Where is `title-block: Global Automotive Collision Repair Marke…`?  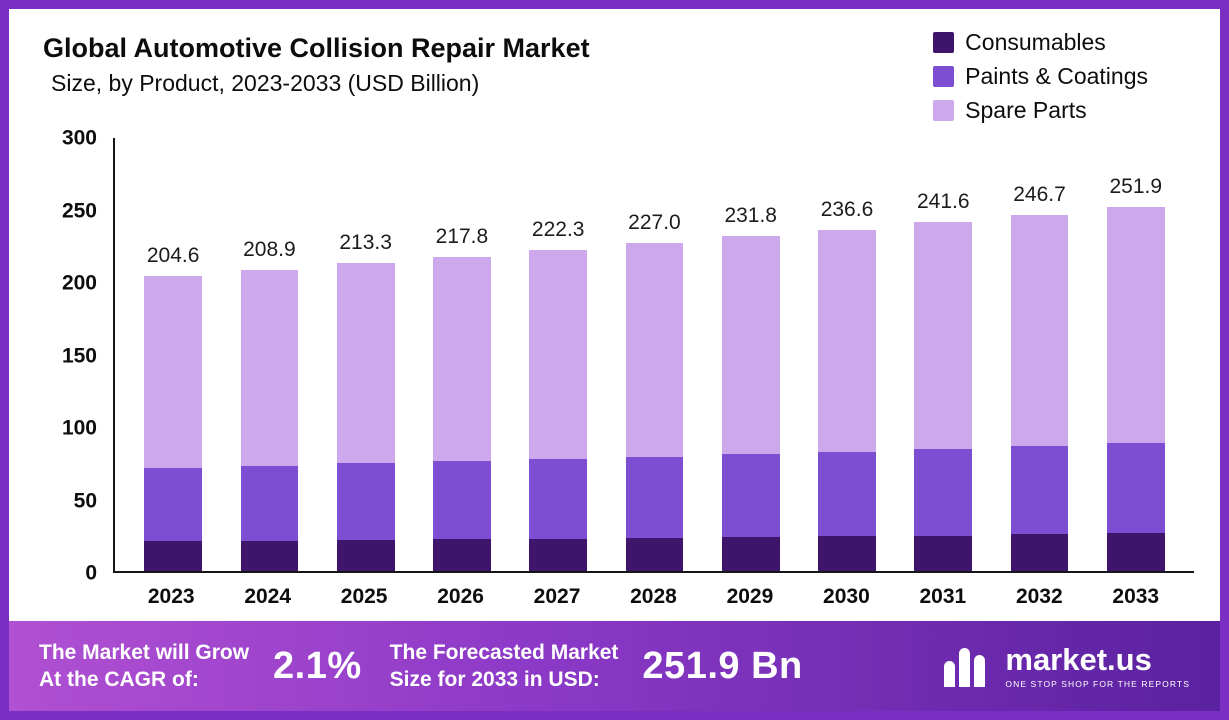 title-block: Global Automotive Collision Repair Marke… is located at coordinates (312, 60).